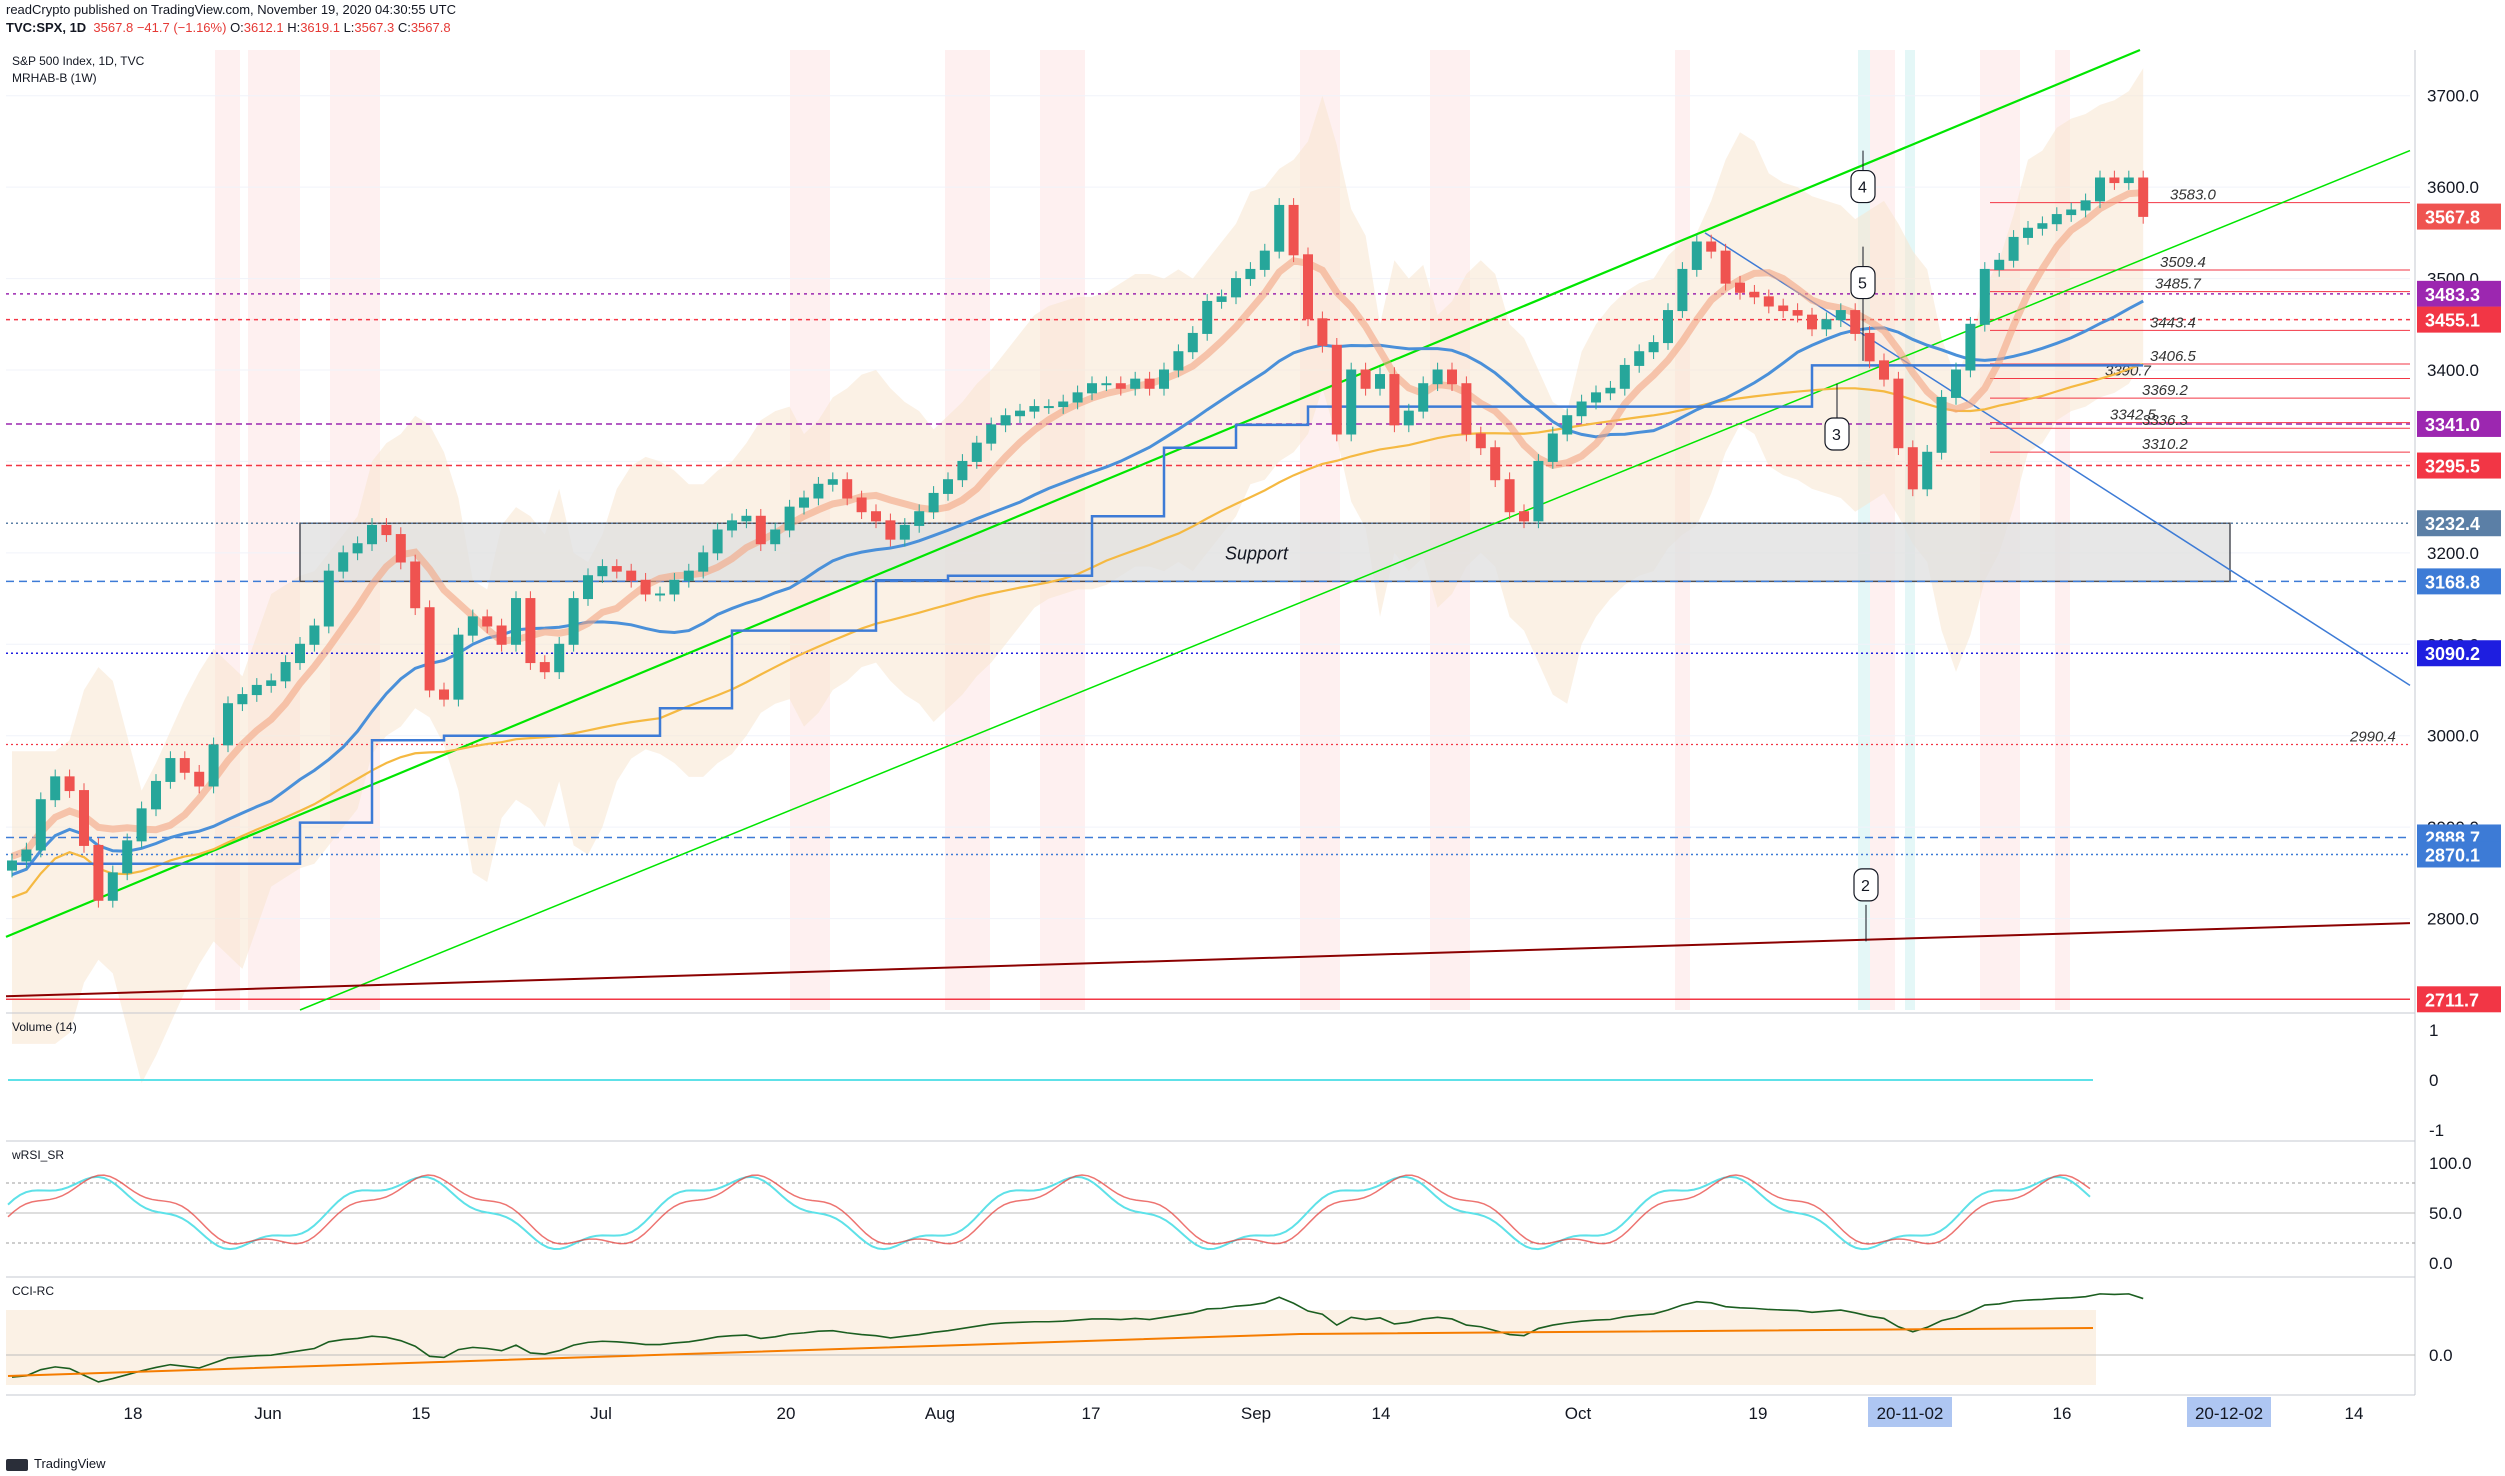 Image resolution: width=2505 pixels, height=1476 pixels. Describe the element at coordinates (2436, 1130) in the screenshot. I see `volume-tick-label: -1` at that location.